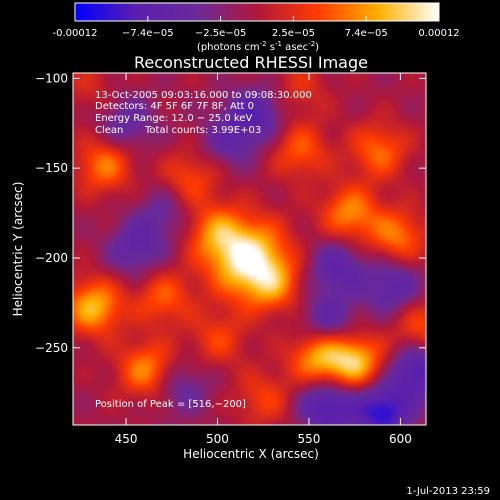 The image size is (500, 500). I want to click on energy-range-text: Energy Range: 12.0 − 25.0 keV, so click(173, 118).